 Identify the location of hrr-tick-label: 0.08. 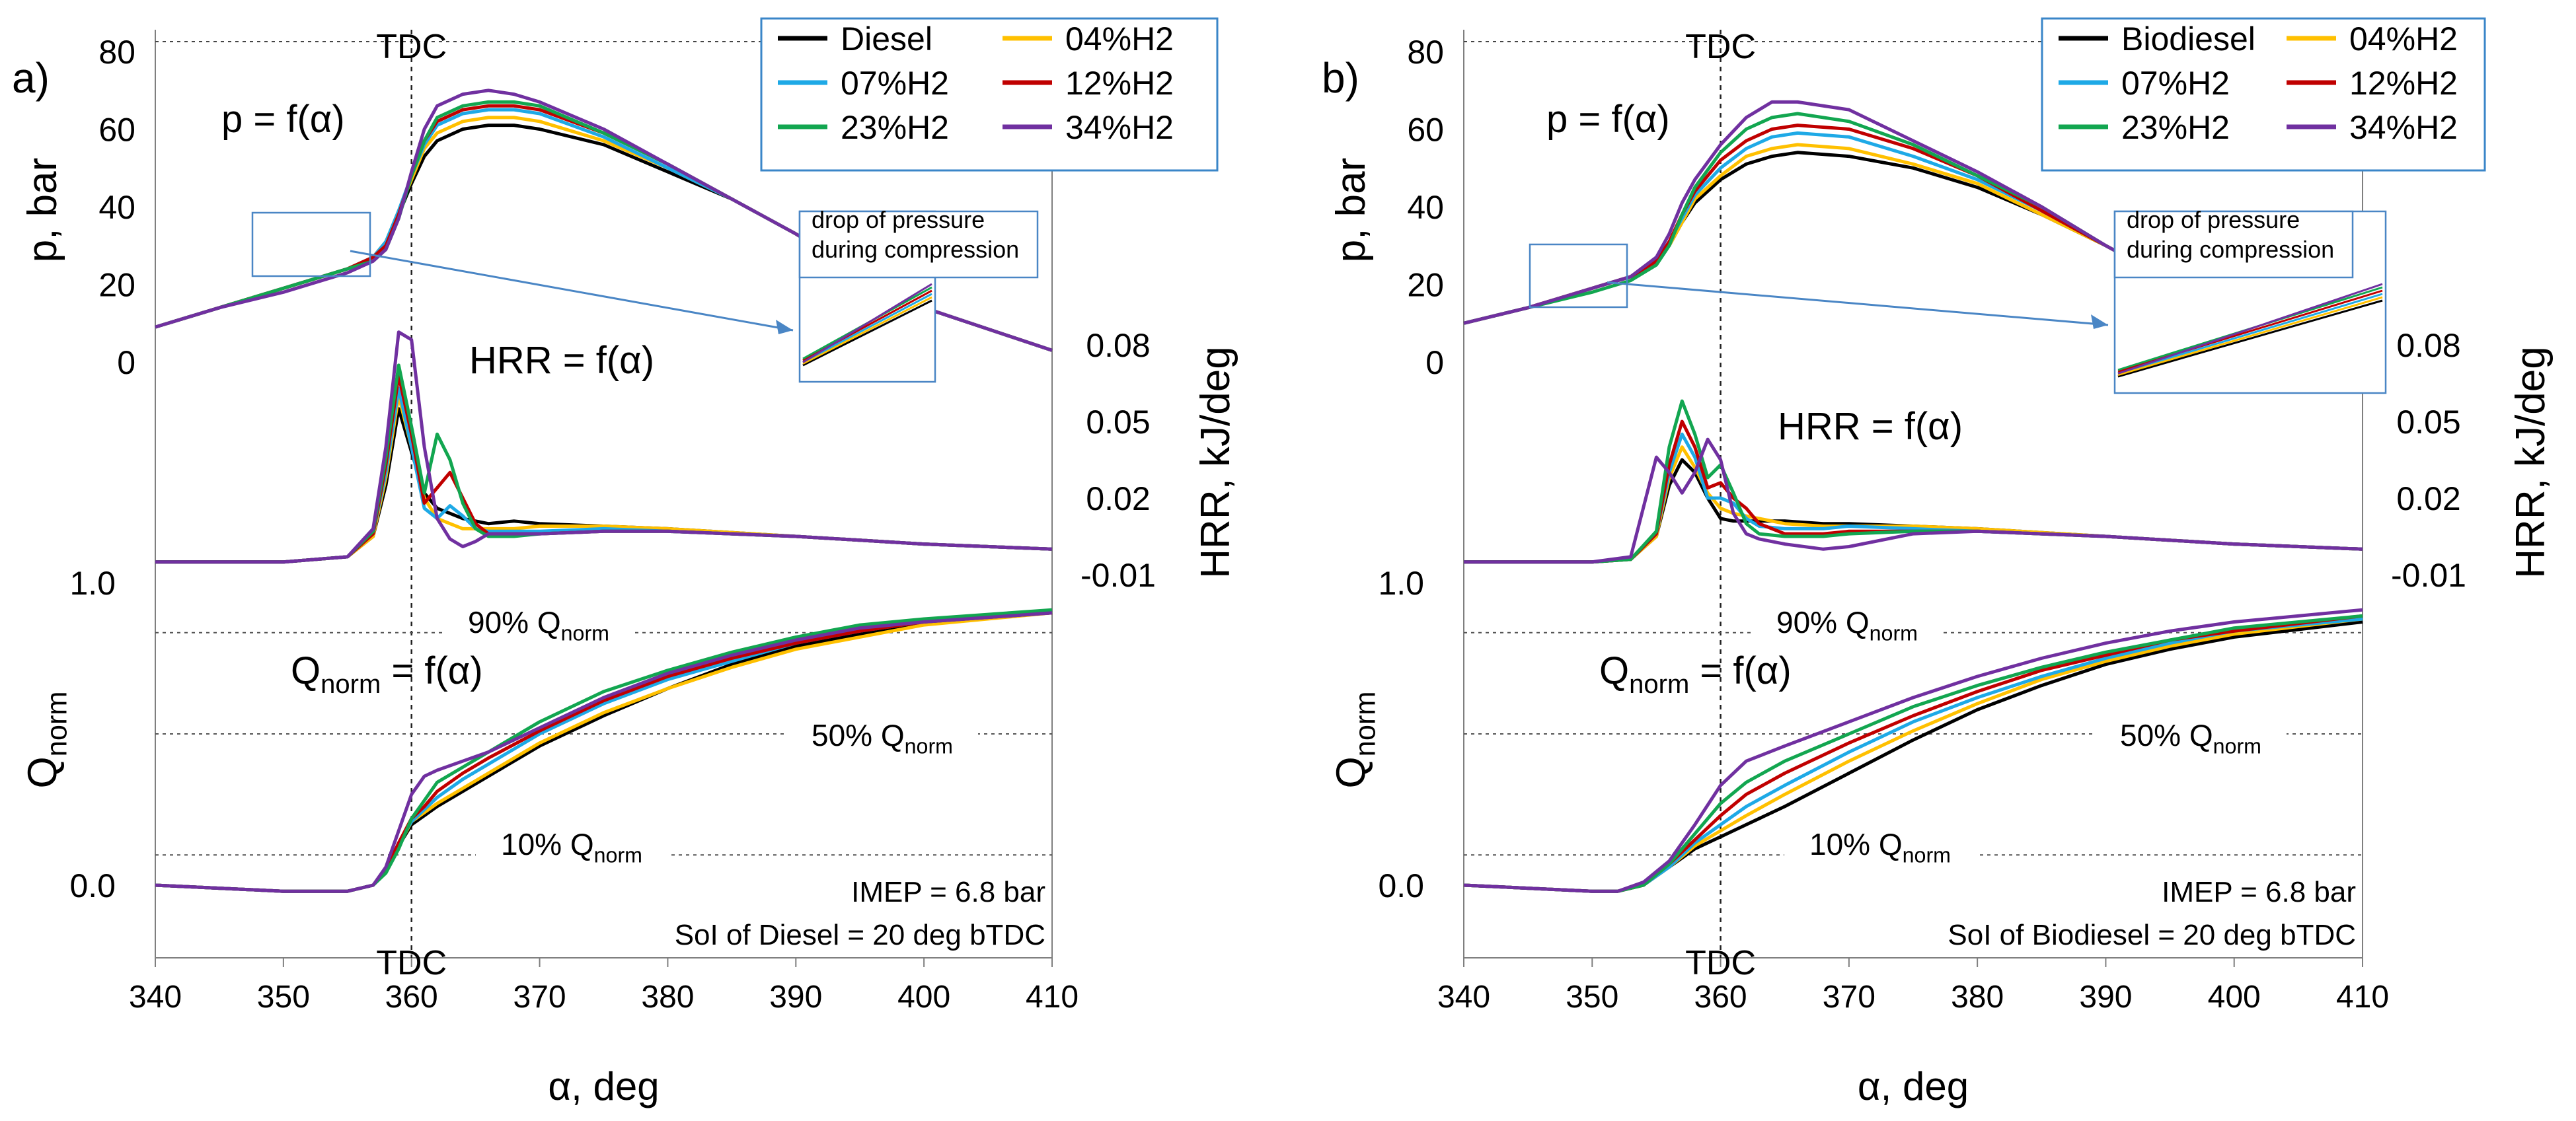
(2428, 345).